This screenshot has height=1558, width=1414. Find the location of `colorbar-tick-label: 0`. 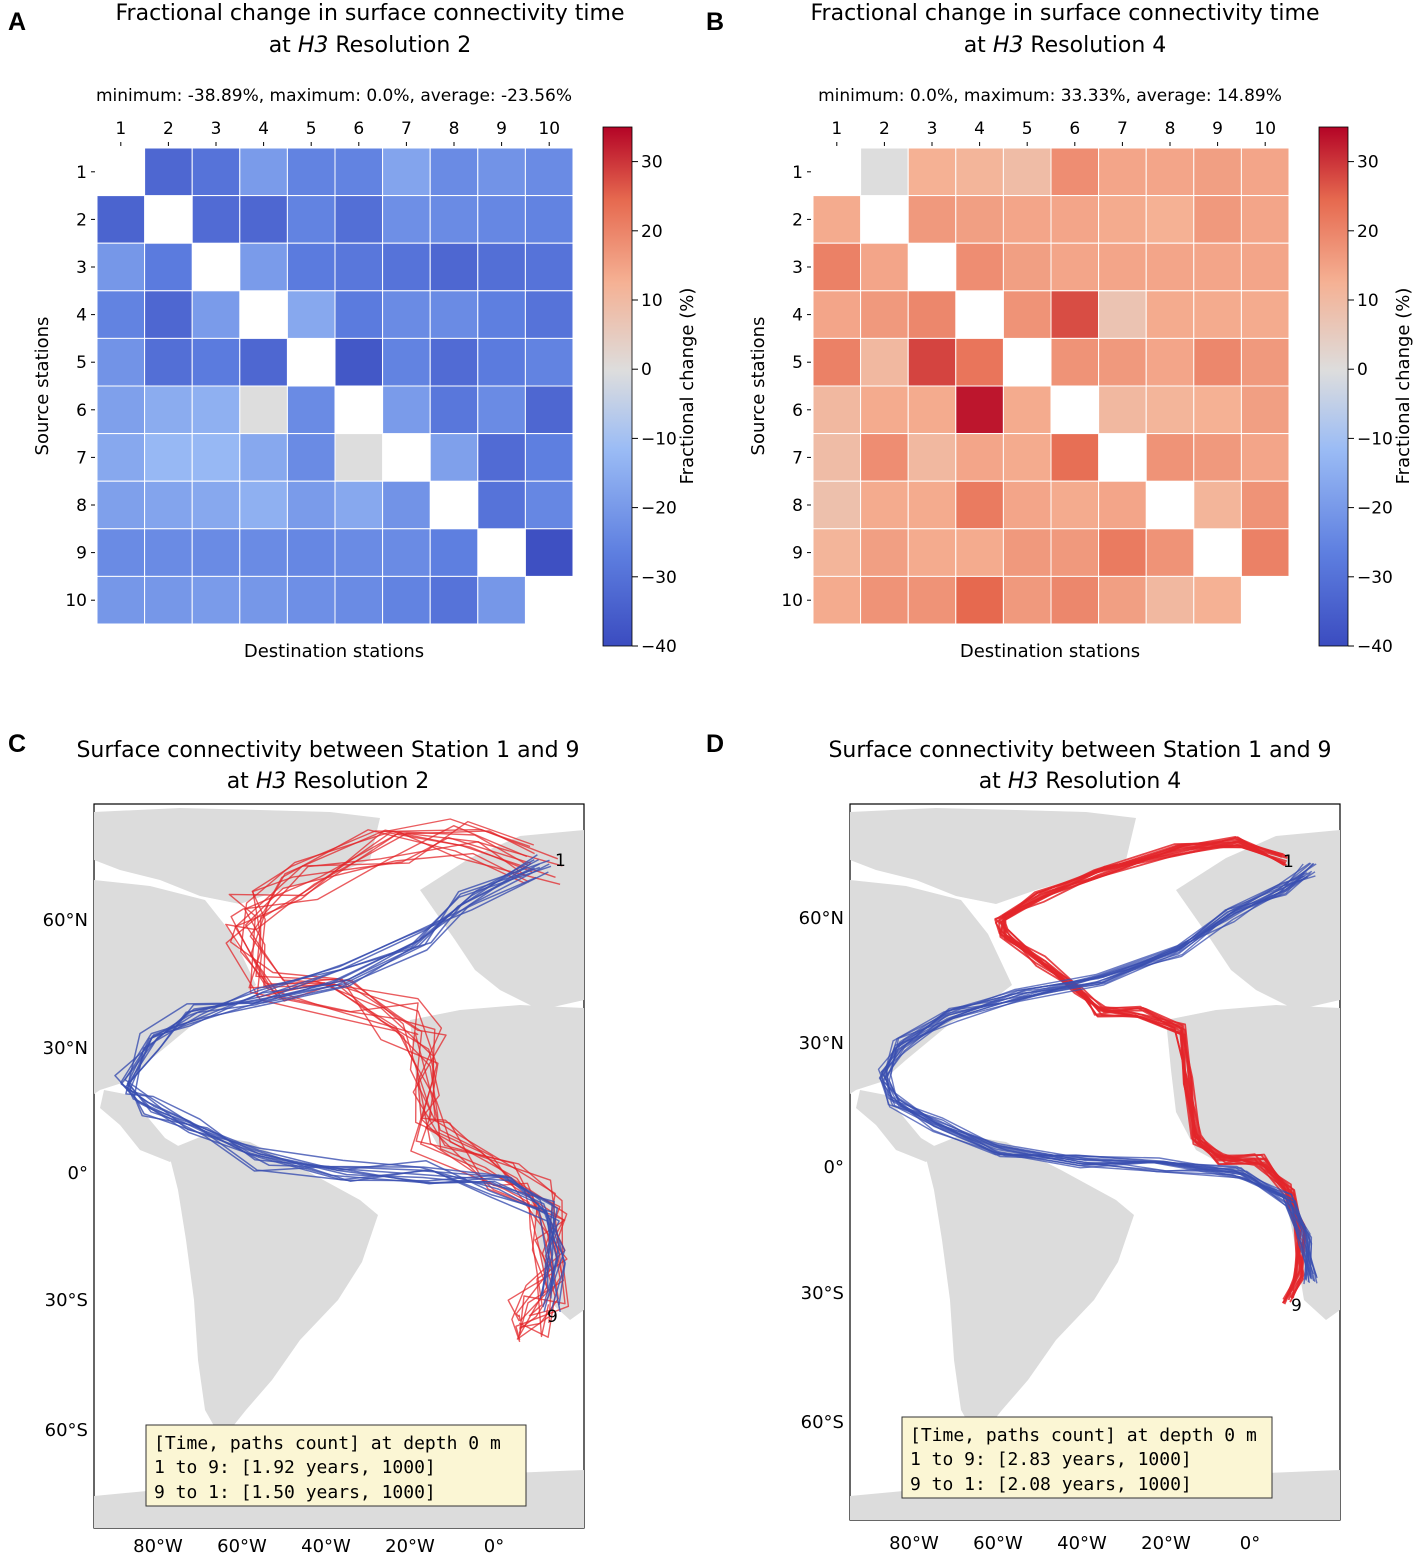

colorbar-tick-label: 0 is located at coordinates (646, 370).